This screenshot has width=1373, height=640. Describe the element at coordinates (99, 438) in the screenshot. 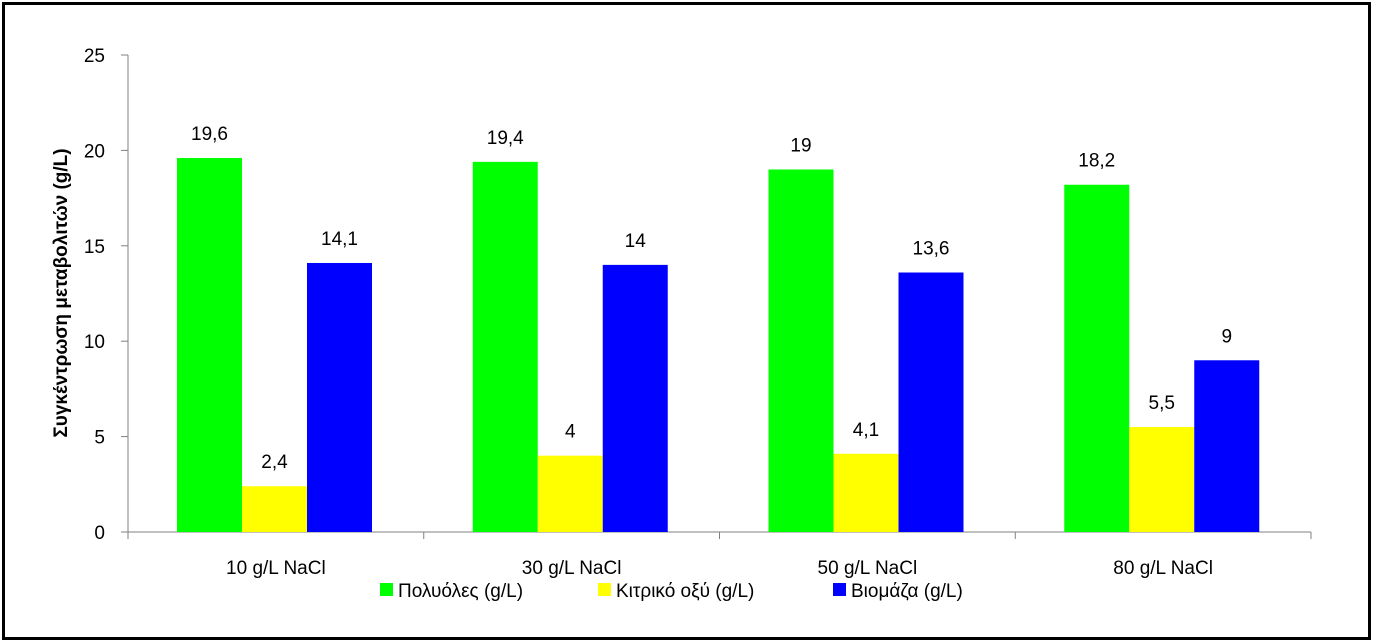

I see `y-tick-label: 5` at that location.